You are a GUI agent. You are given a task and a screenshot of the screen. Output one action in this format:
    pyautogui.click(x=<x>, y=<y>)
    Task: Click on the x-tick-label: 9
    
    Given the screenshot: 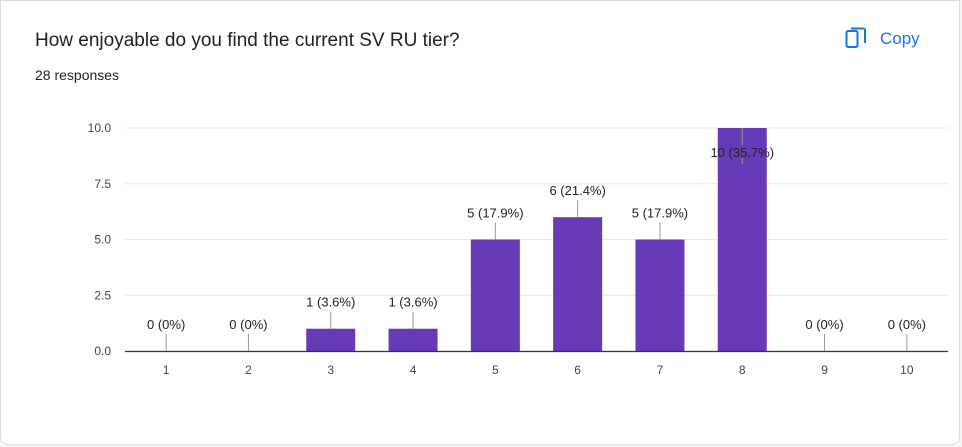 What is the action you would take?
    pyautogui.click(x=824, y=370)
    